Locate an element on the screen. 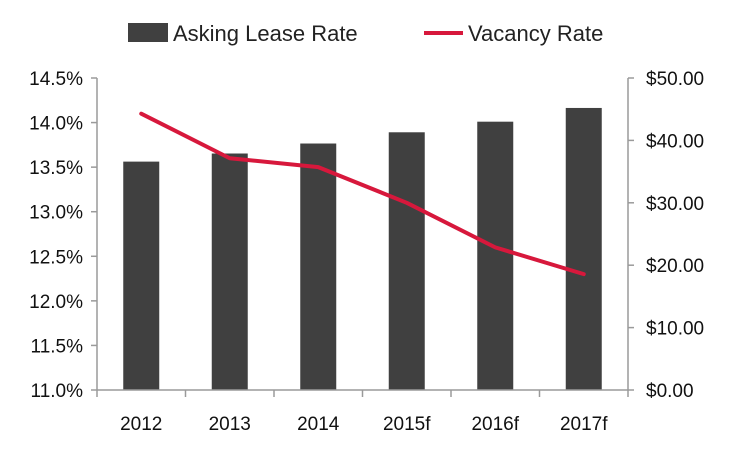  y-right-tick-label: $30.00 is located at coordinates (675, 204).